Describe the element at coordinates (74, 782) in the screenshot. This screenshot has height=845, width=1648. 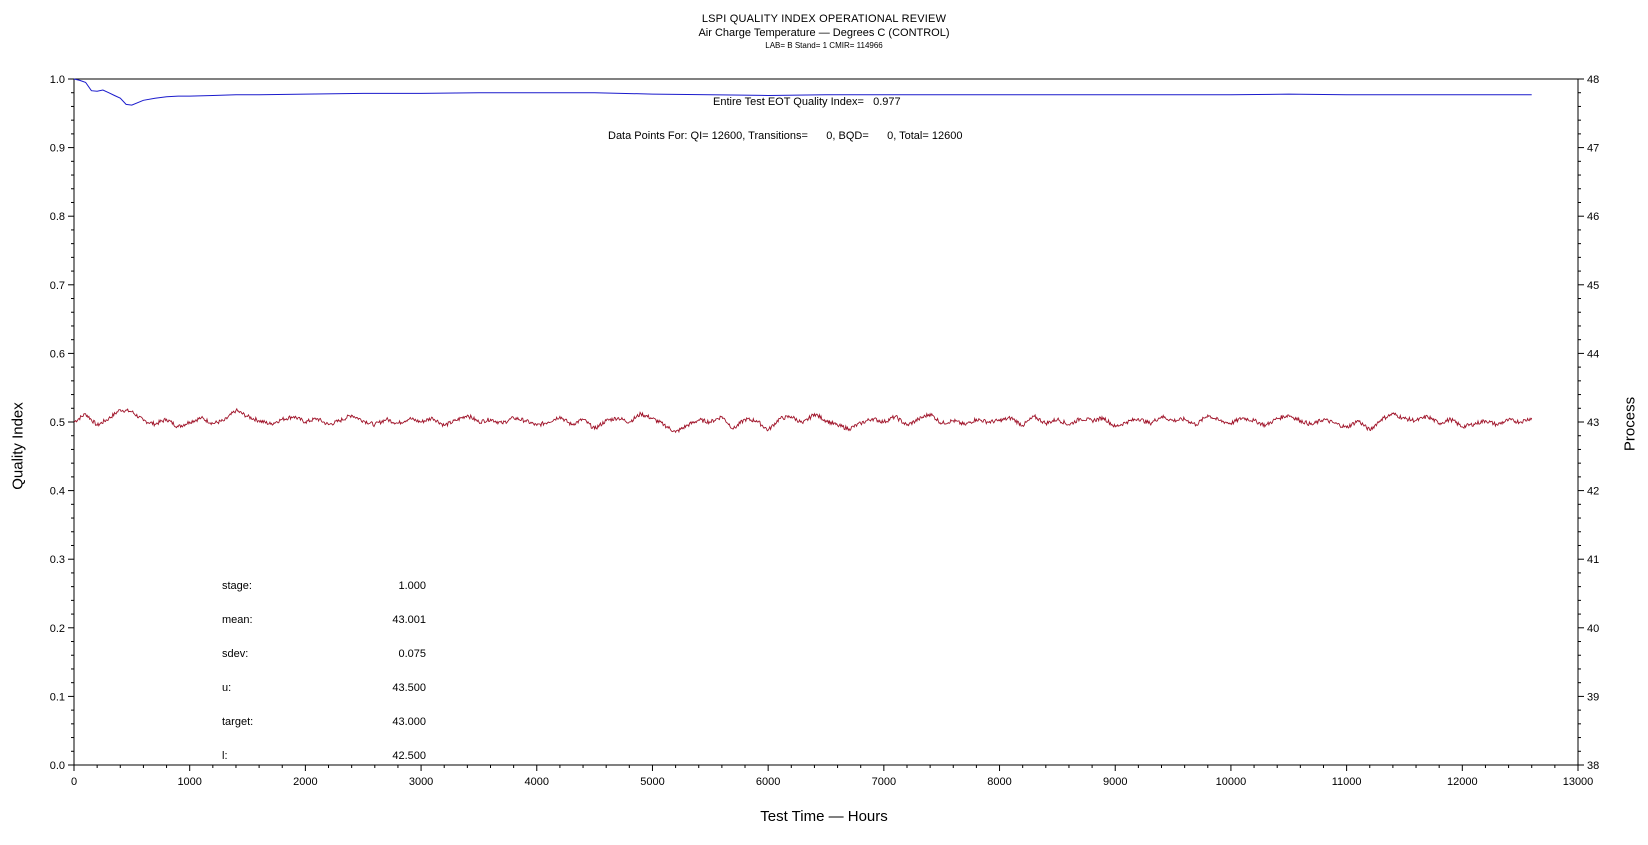
I see `x-tick-label: 0` at that location.